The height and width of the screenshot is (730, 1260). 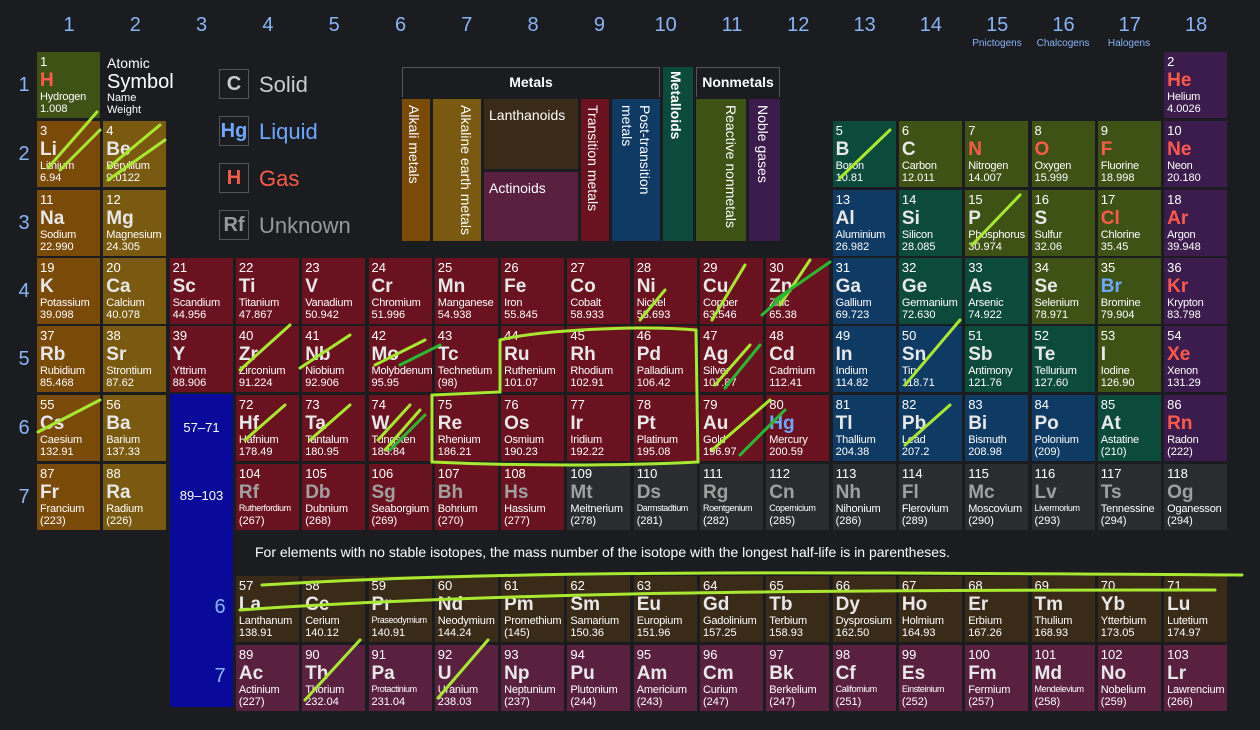 What do you see at coordinates (68, 497) in the screenshot?
I see `element-cell-fr: 87 Fr Francium (223)` at bounding box center [68, 497].